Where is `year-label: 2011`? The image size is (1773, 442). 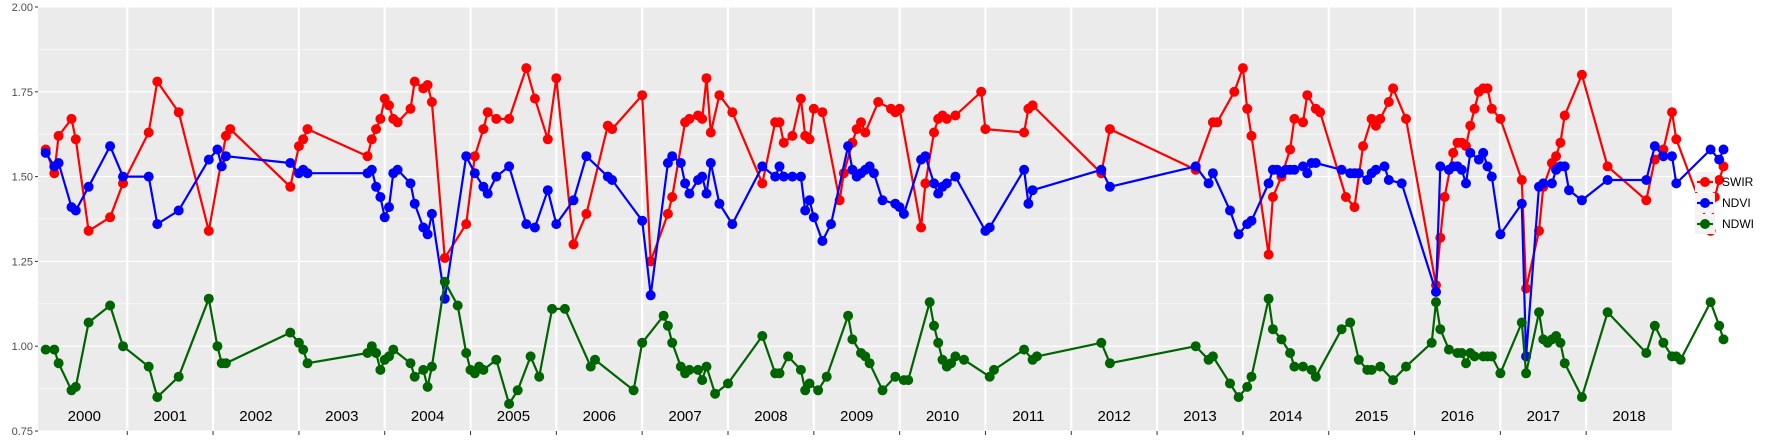
year-label: 2011 is located at coordinates (1028, 416).